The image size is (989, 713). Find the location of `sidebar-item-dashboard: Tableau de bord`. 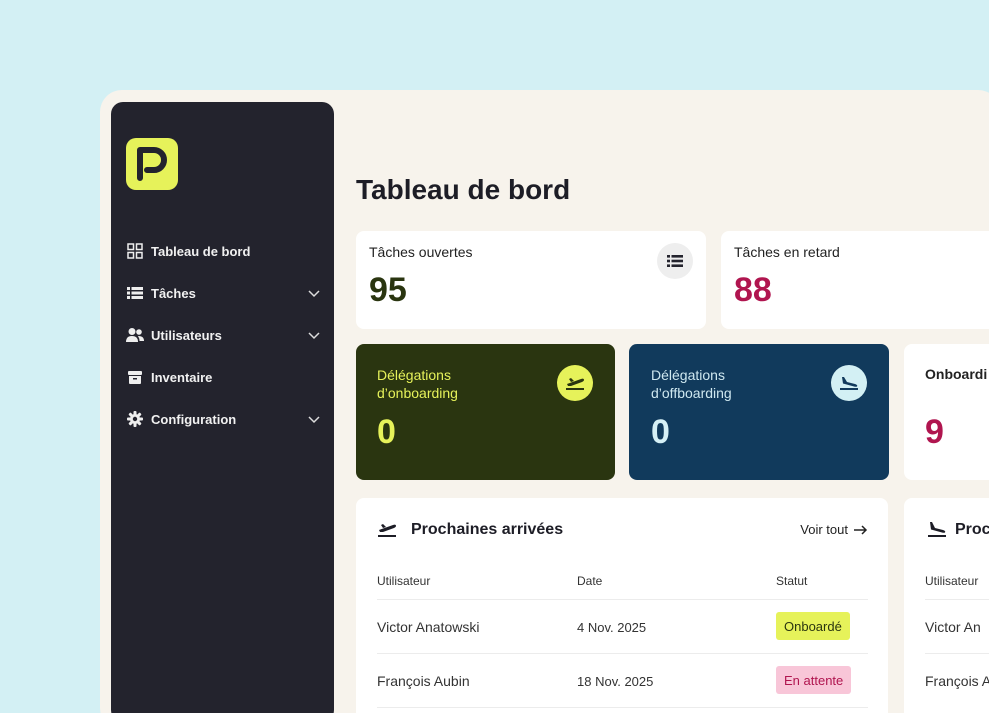

sidebar-item-dashboard: Tableau de bord is located at coordinates (223, 251).